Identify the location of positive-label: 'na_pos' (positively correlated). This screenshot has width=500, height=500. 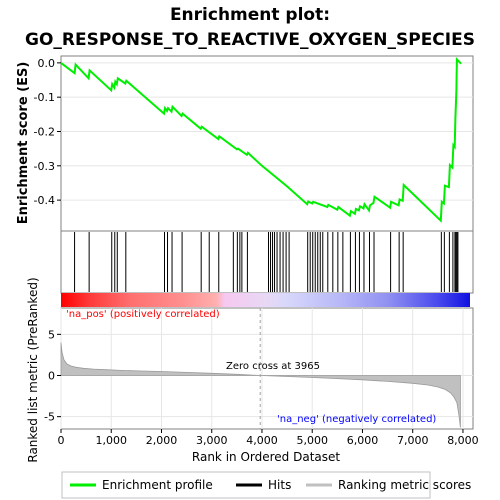
(143, 314).